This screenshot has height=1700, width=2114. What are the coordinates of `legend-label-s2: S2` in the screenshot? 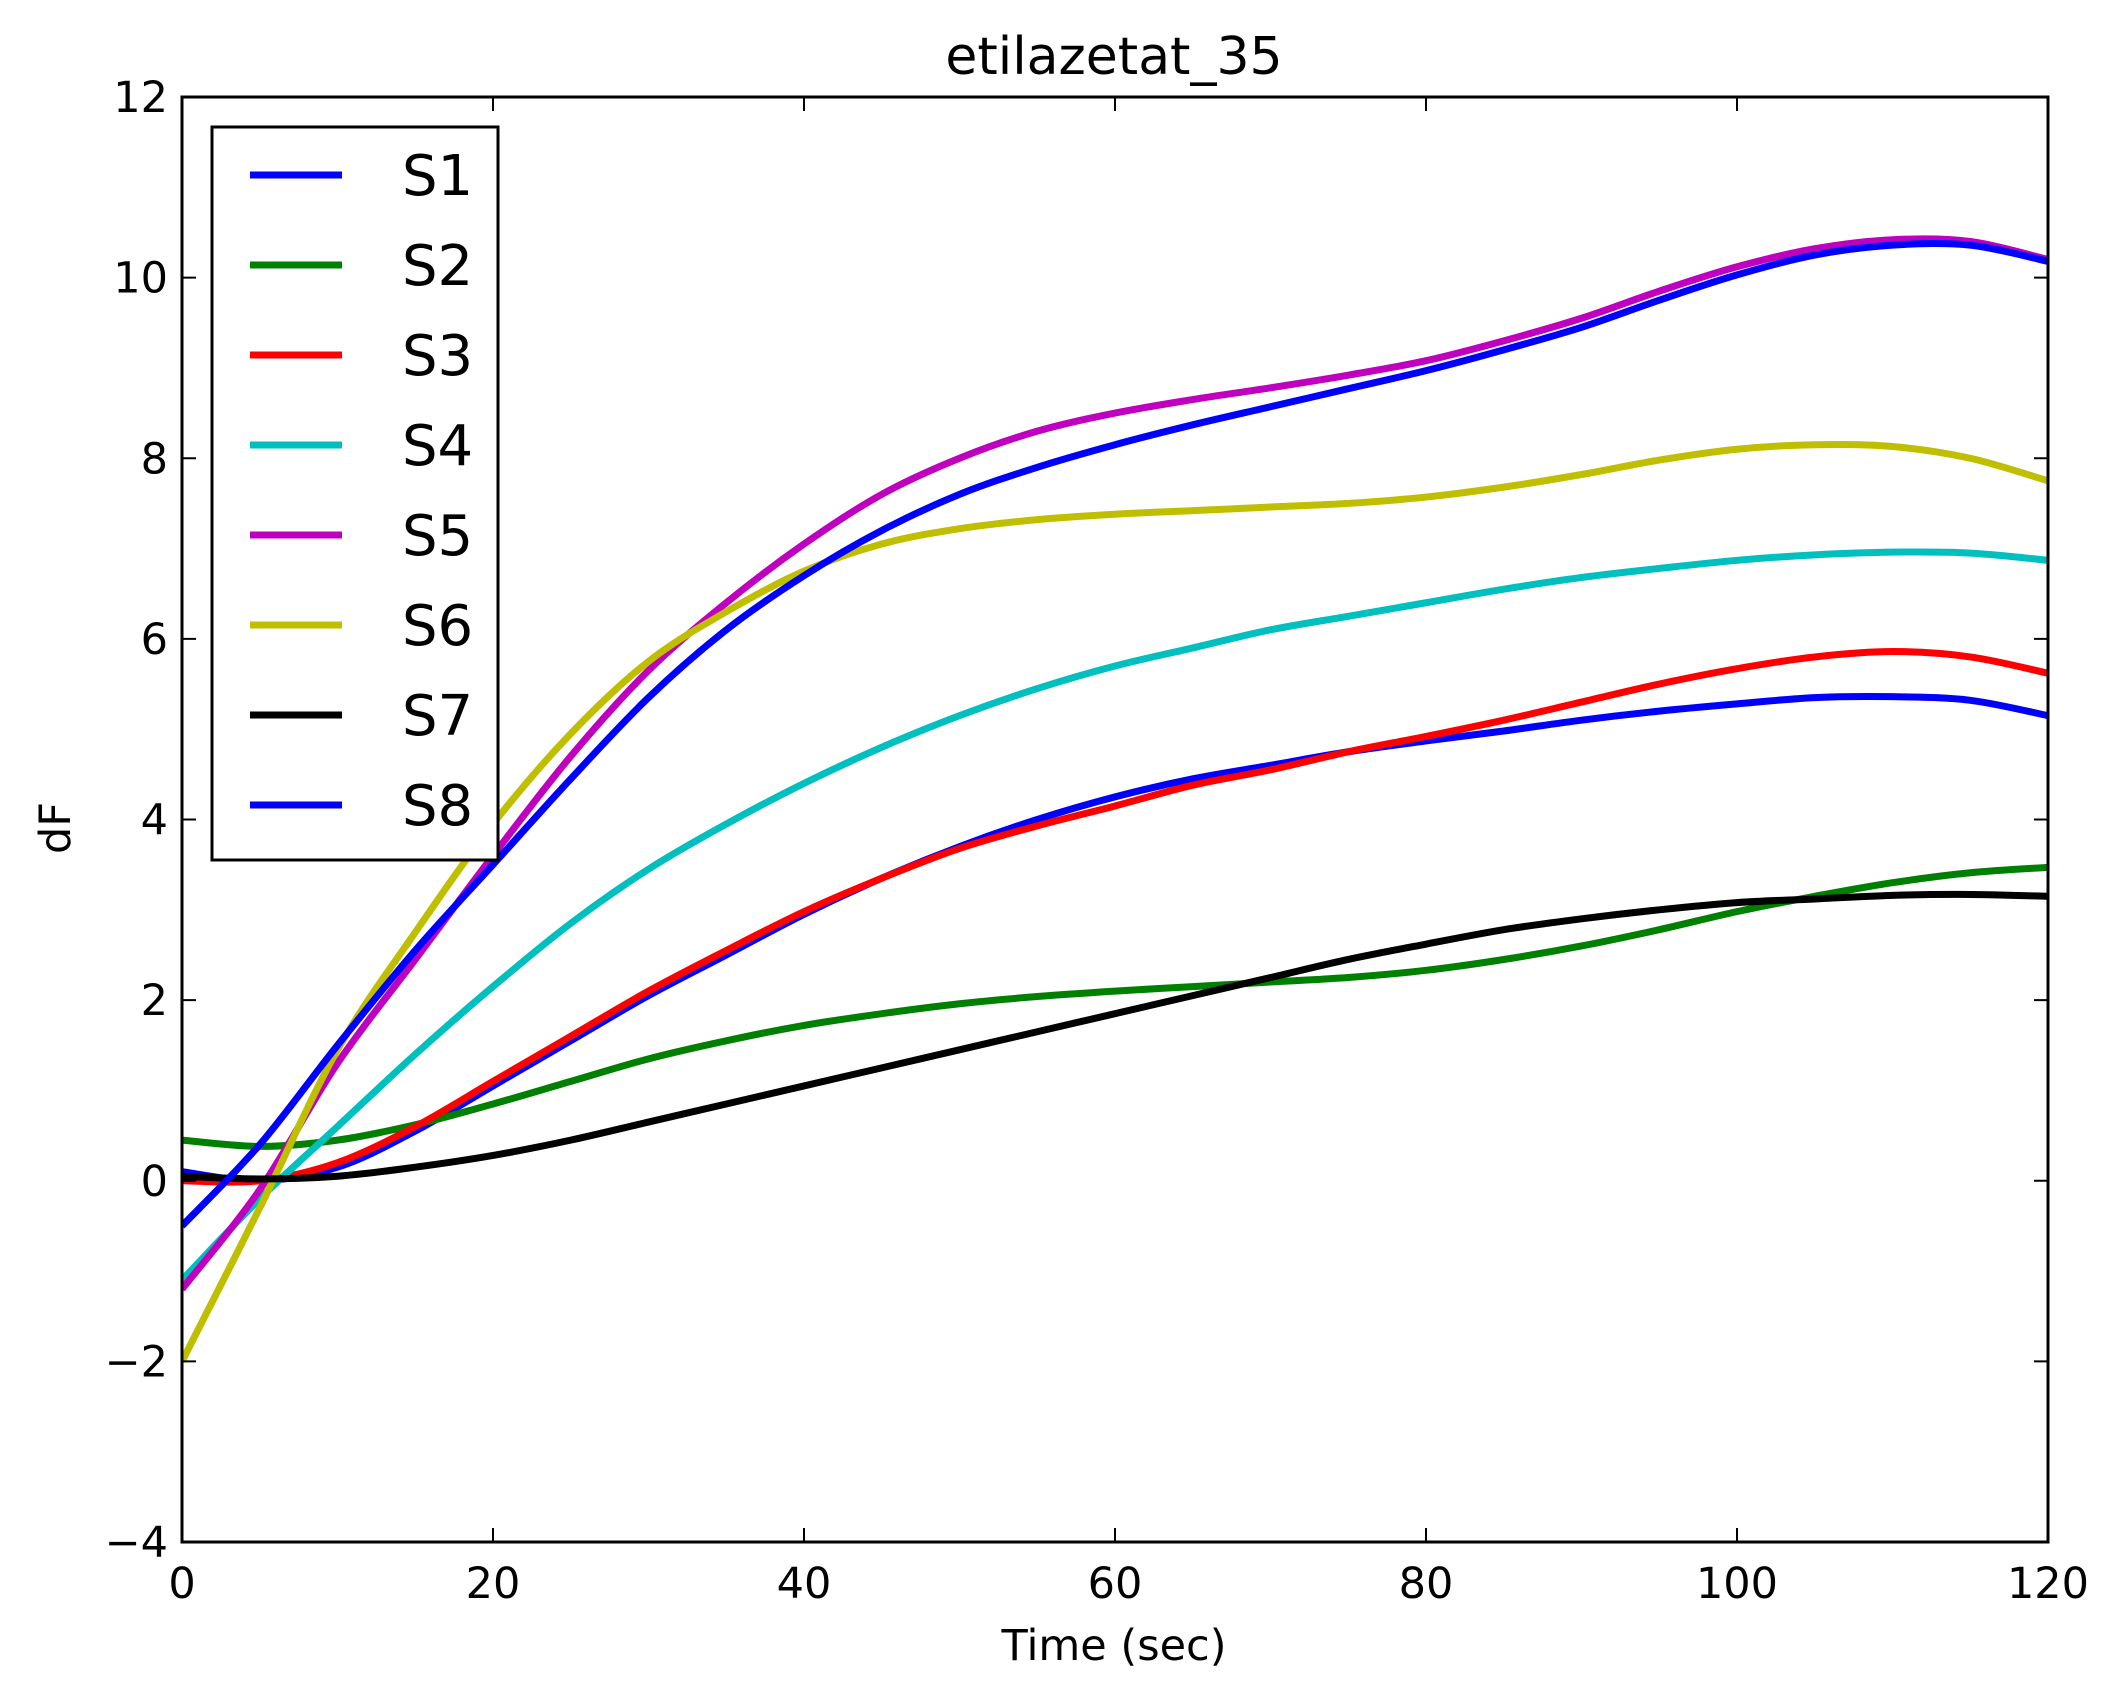 It's located at (437, 266).